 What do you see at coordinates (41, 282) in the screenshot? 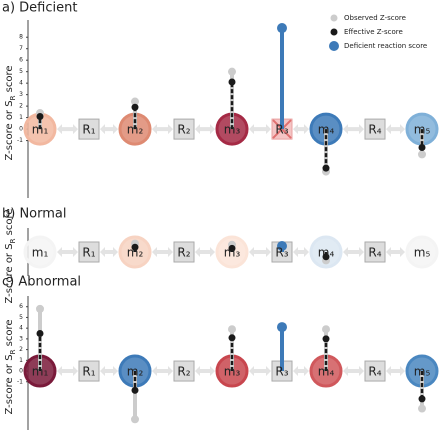
I see `panel-title: c) Abnormal` at bounding box center [41, 282].